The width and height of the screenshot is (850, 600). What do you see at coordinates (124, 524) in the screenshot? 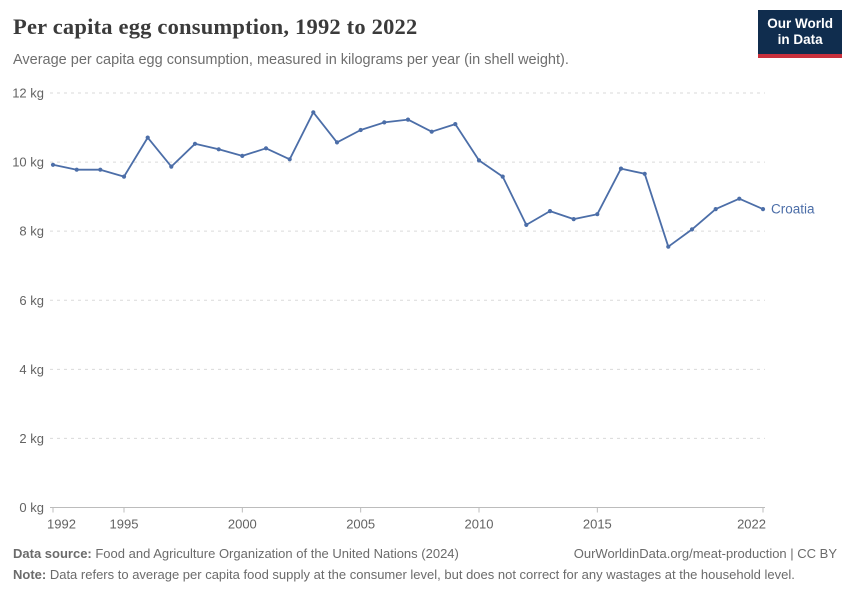
I see `x-tick-label: 1995` at bounding box center [124, 524].